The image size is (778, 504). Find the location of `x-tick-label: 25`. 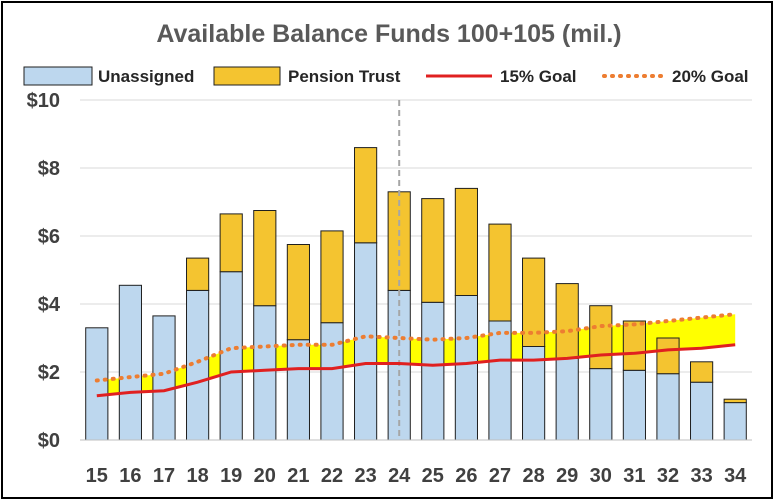

x-tick-label: 25 is located at coordinates (433, 476).